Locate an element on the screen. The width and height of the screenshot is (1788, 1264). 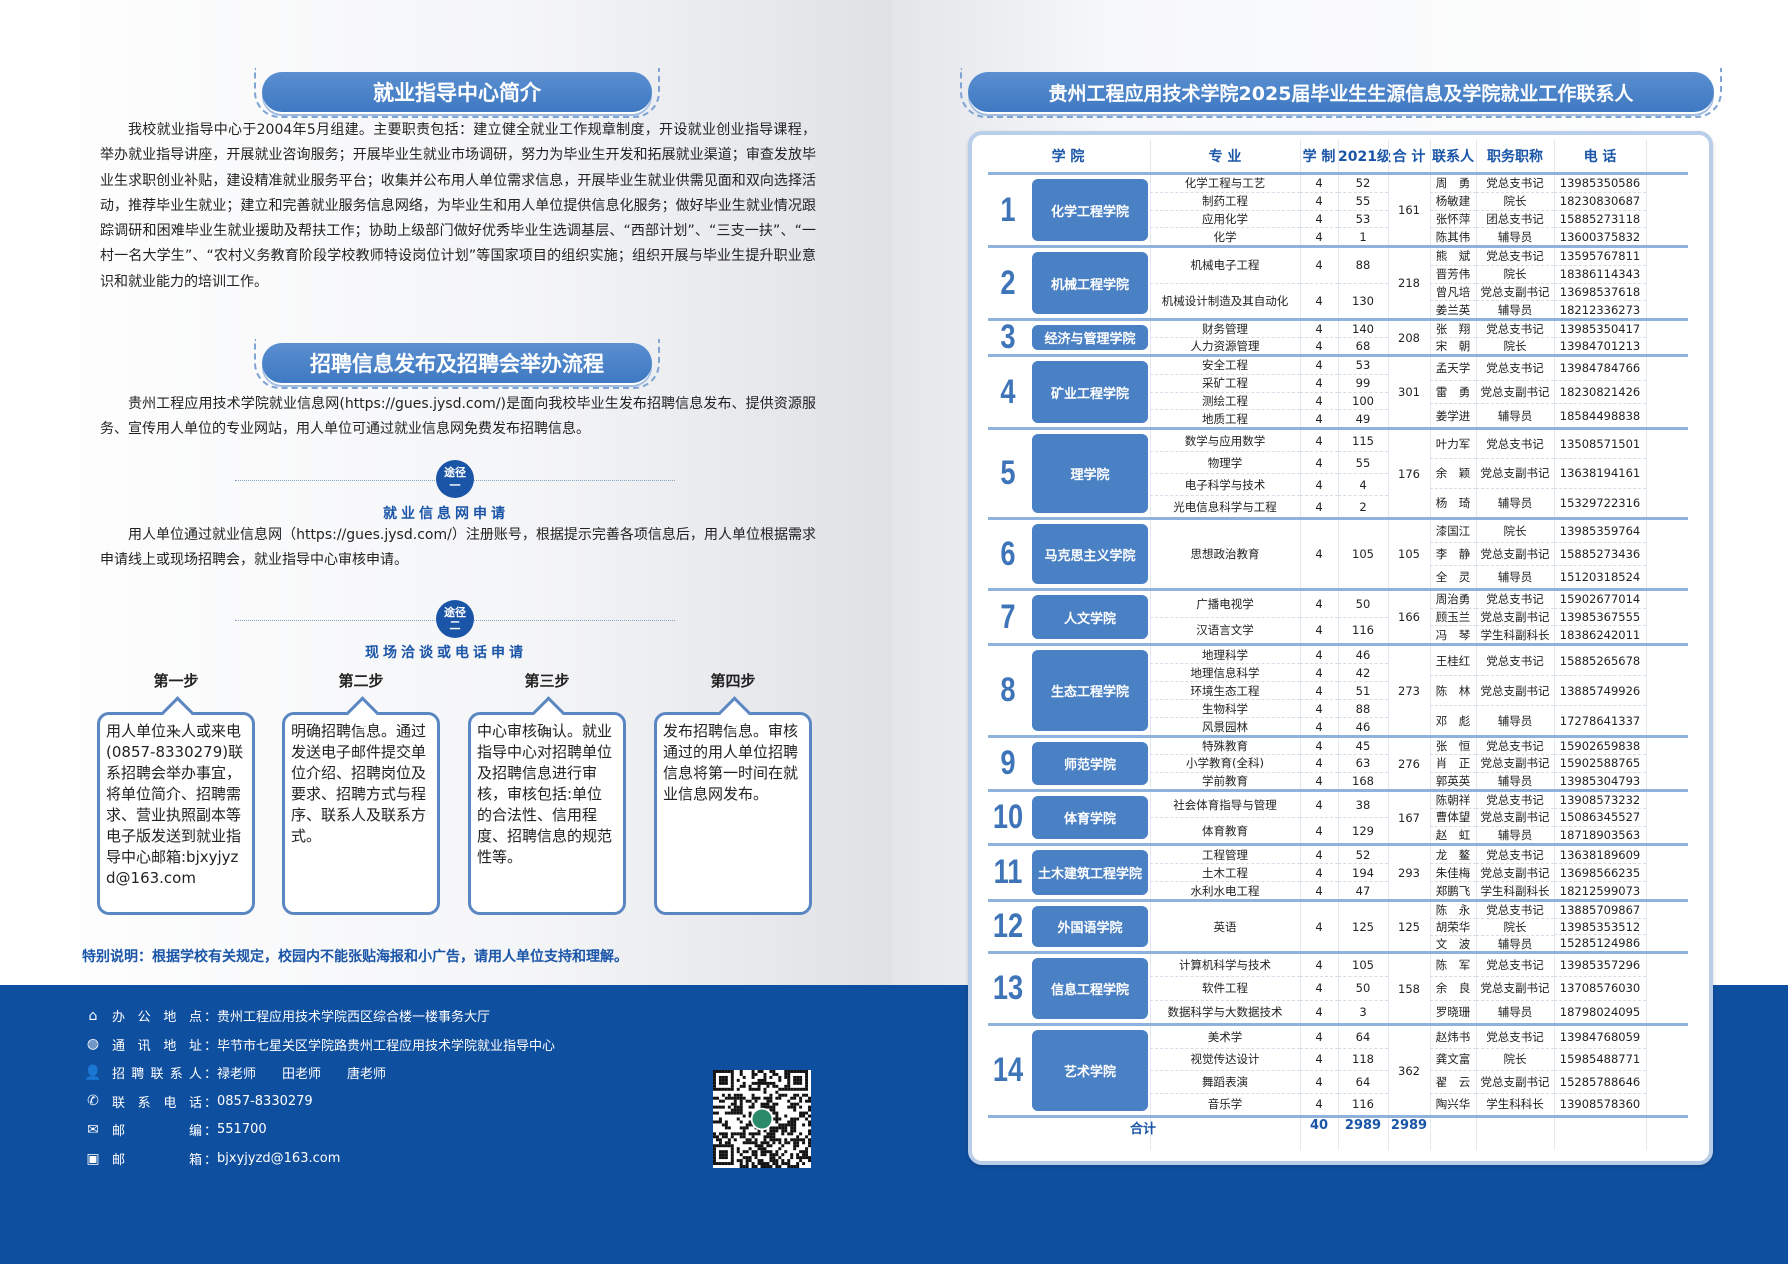
grade-count: 53 is located at coordinates (1363, 220).